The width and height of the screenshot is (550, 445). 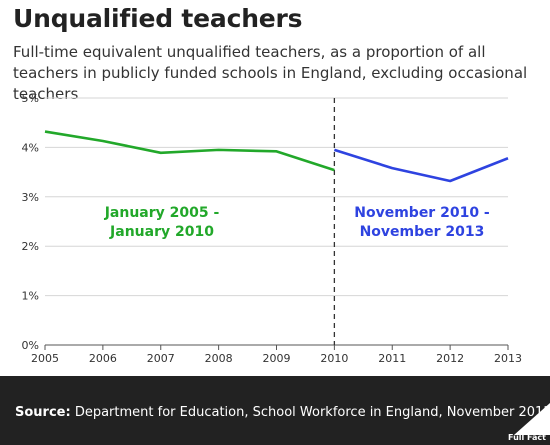 What do you see at coordinates (30, 296) in the screenshot?
I see `y-tick-label: 1%` at bounding box center [30, 296].